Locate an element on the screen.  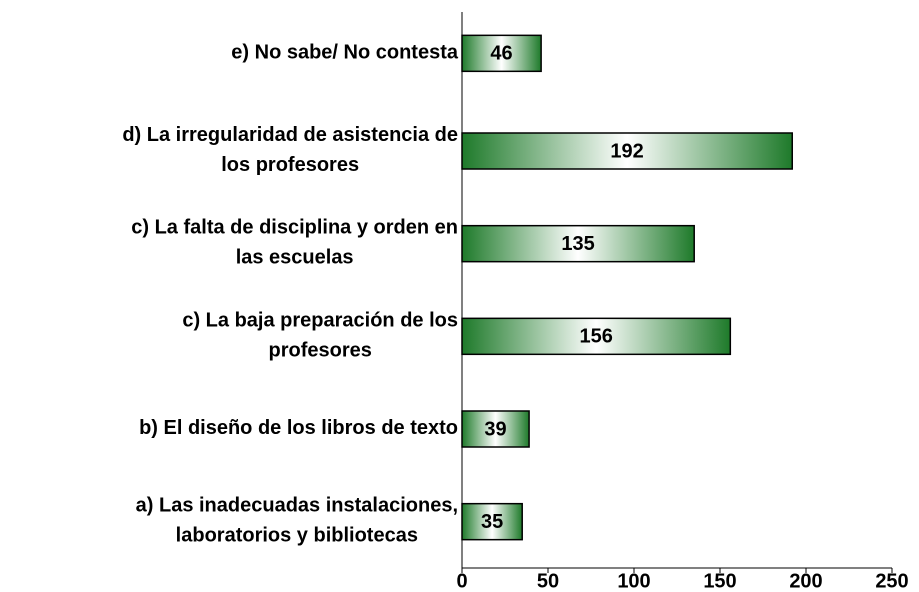
value-label: 135 is located at coordinates (577, 244).